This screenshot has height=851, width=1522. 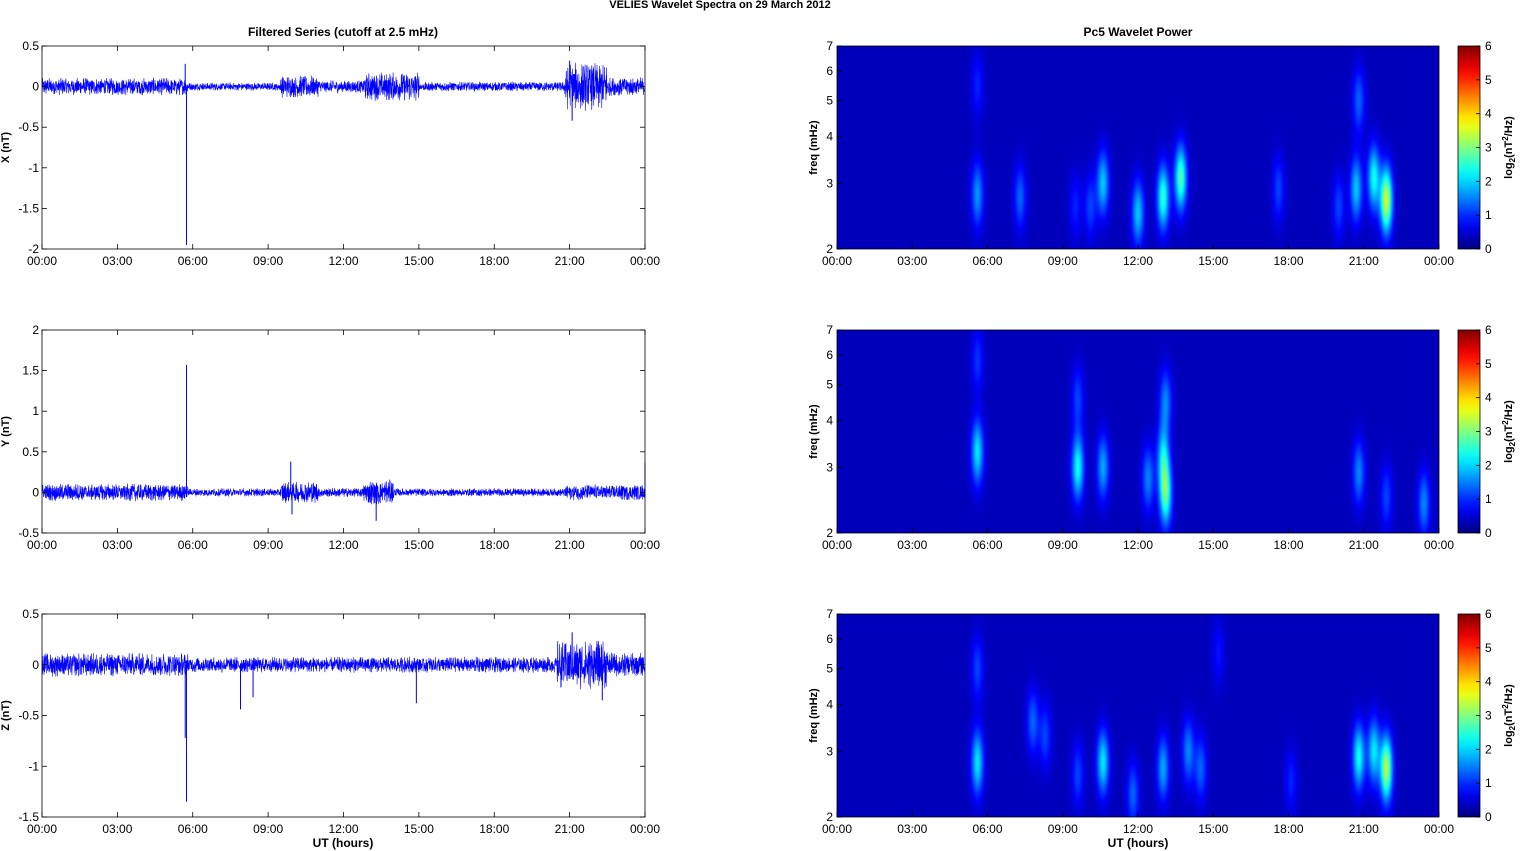 What do you see at coordinates (1138, 843) in the screenshot?
I see `right-x-axis-label: UT (hours)` at bounding box center [1138, 843].